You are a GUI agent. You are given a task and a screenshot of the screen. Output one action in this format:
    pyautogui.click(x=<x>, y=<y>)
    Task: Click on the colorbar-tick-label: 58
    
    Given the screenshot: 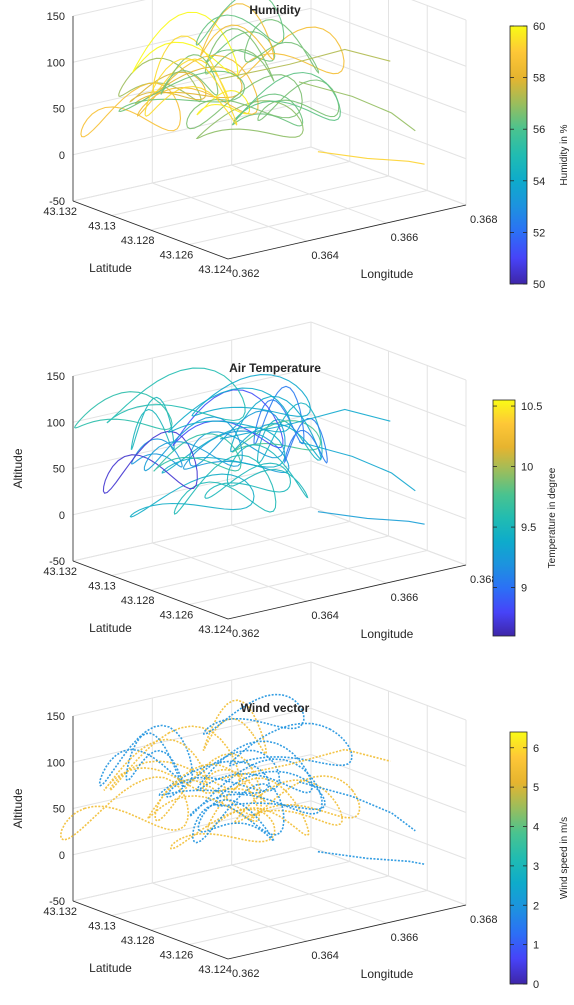 What is the action you would take?
    pyautogui.click(x=539, y=79)
    